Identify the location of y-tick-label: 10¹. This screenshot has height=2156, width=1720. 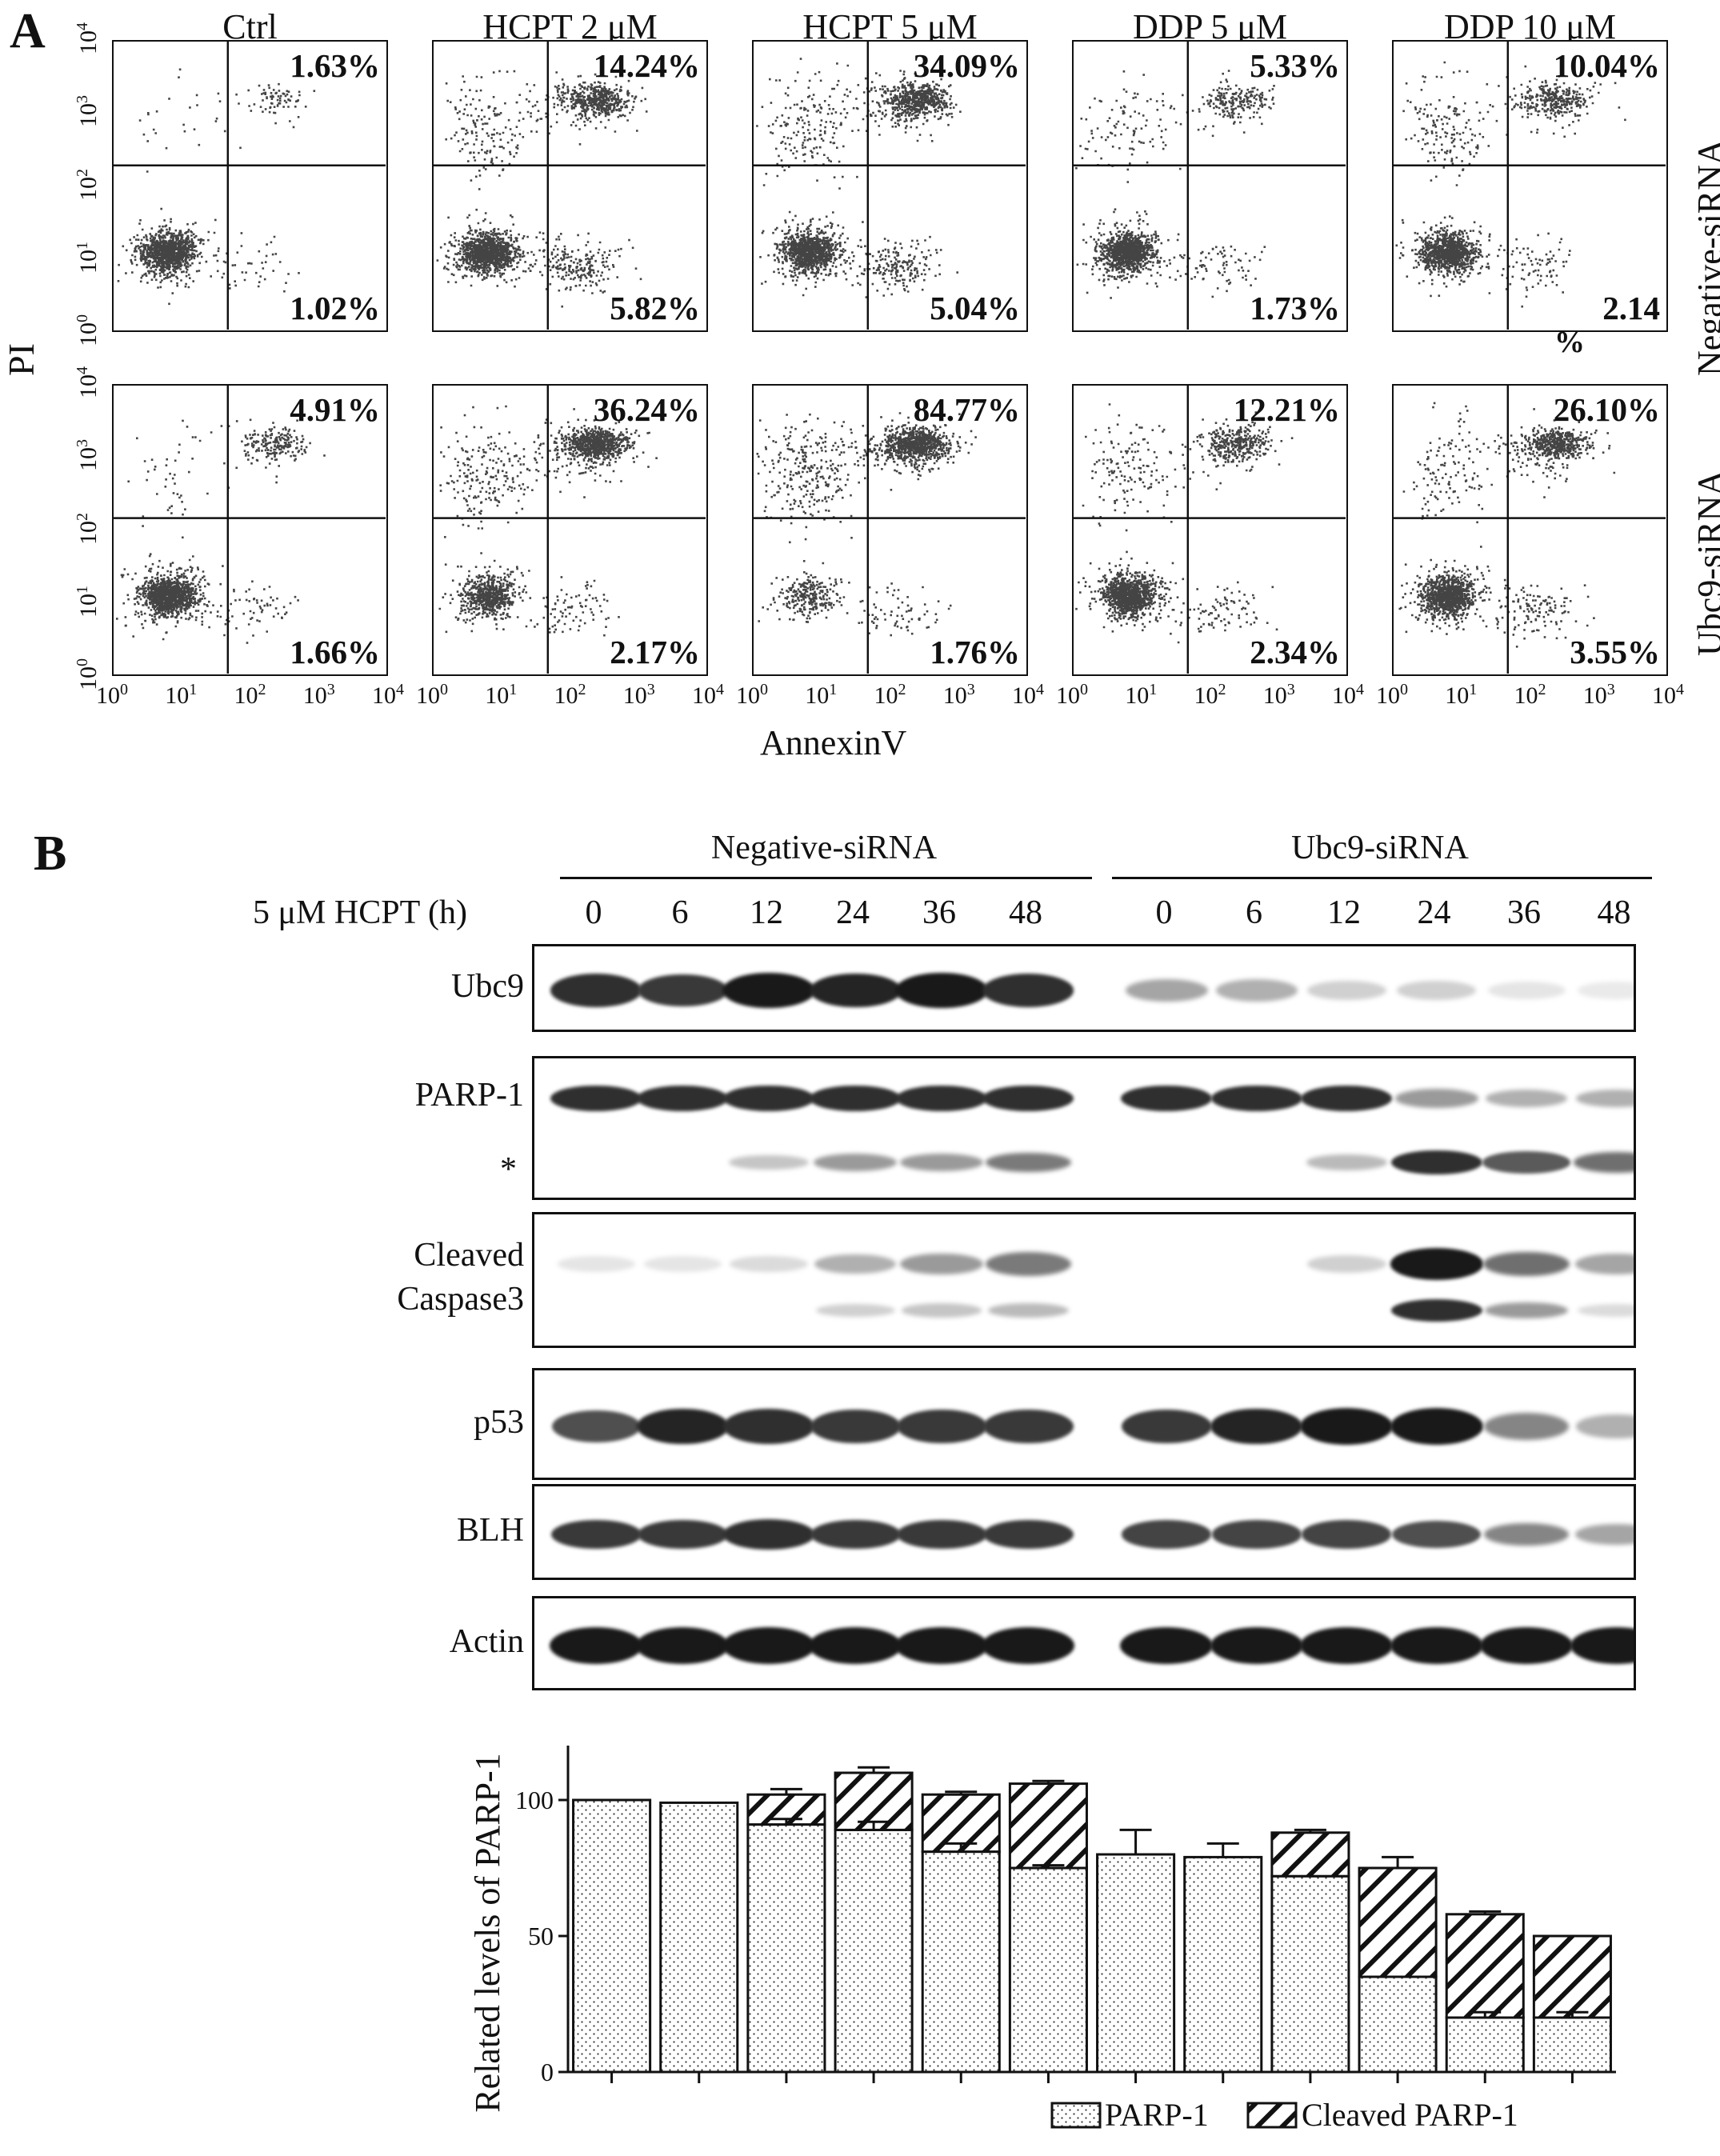
(88, 257).